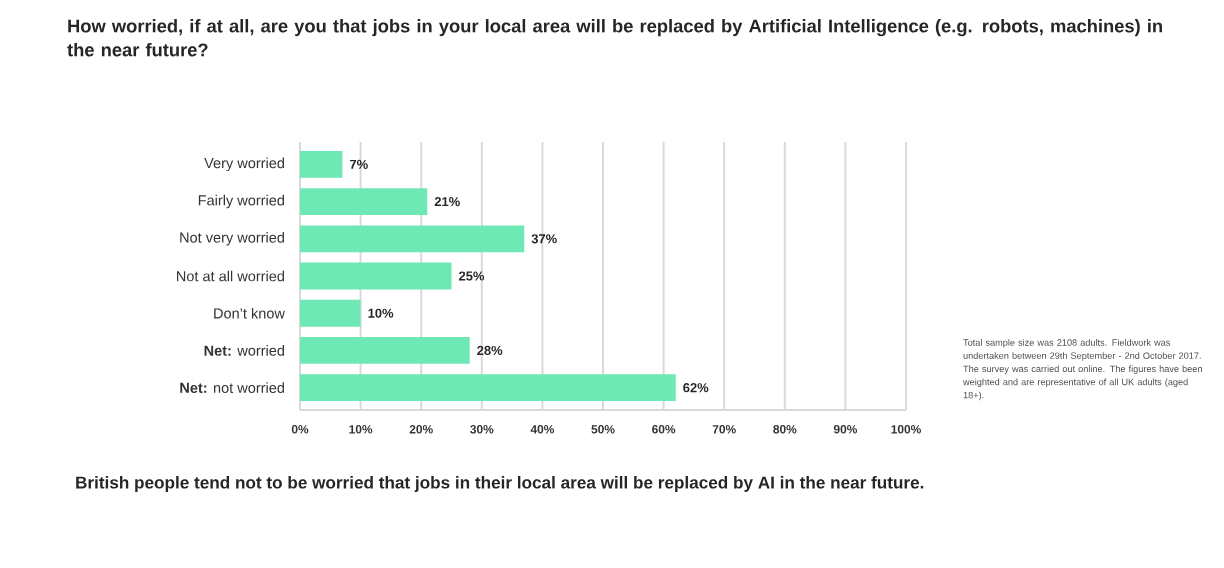  What do you see at coordinates (614, 38) in the screenshot?
I see `chart-title: How worried, if at all, are you that jobs in your local area will be replaced by Artificial Intelligence (e.g. robots, machines) in the near future?` at bounding box center [614, 38].